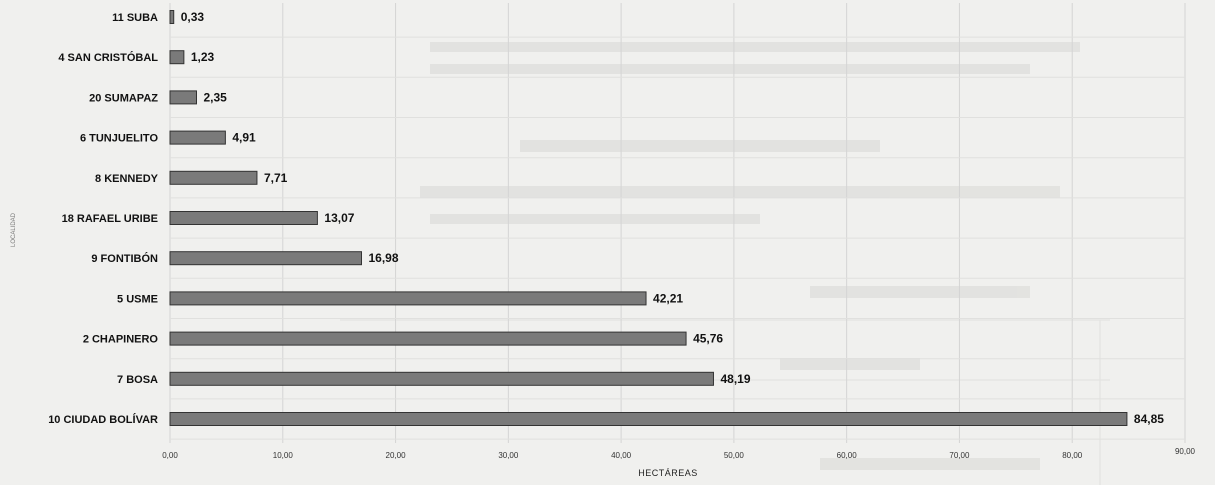 This screenshot has height=485, width=1215. I want to click on category-label: 20 SUMAPAZ, so click(123, 98).